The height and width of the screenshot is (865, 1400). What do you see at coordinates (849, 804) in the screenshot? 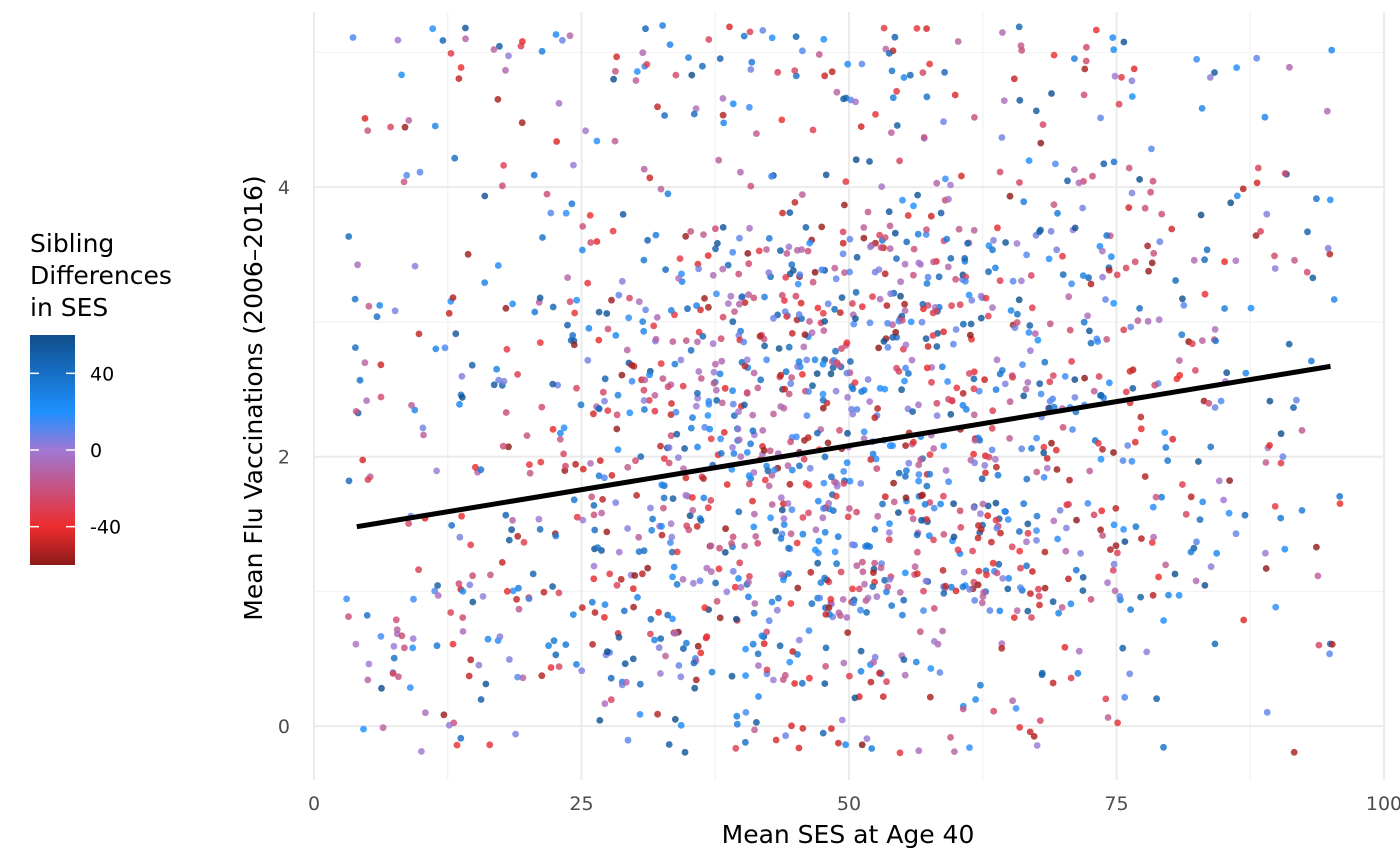
I see `x-tick-label: 50` at bounding box center [849, 804].